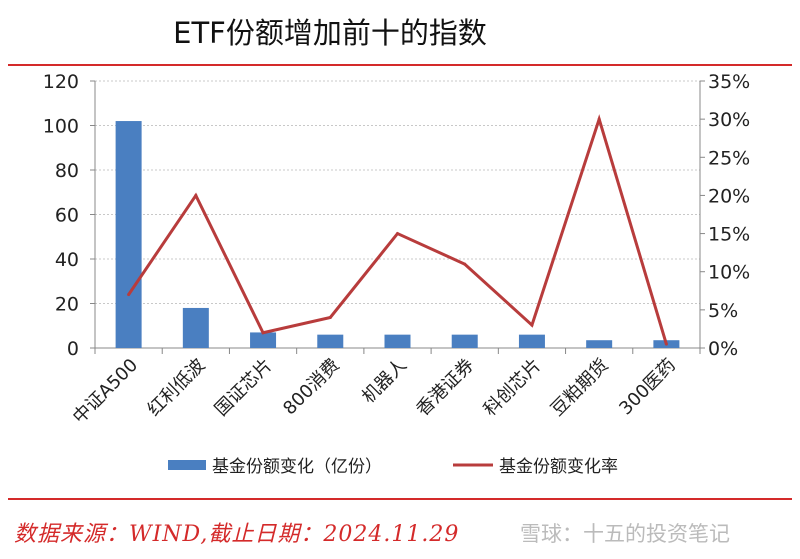 The width and height of the screenshot is (800, 559). I want to click on y-left-tick-label: 120, so click(61, 82).